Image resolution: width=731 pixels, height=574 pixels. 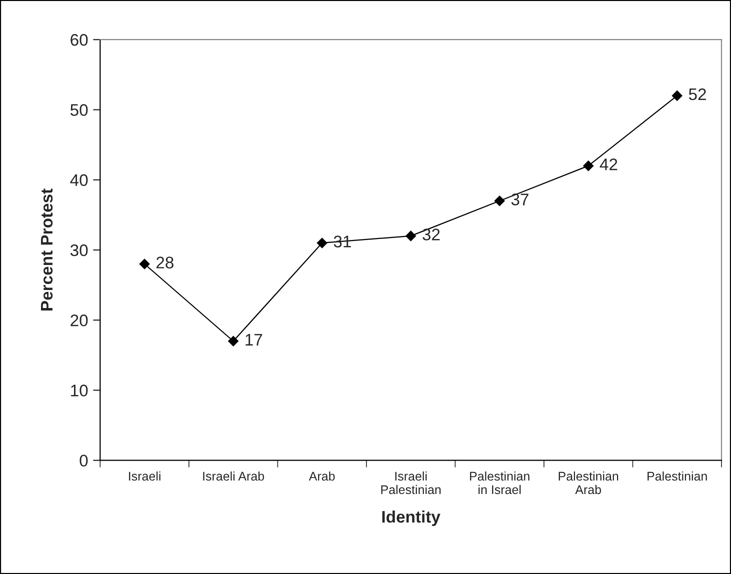 What do you see at coordinates (165, 262) in the screenshot?
I see `data-label: 28` at bounding box center [165, 262].